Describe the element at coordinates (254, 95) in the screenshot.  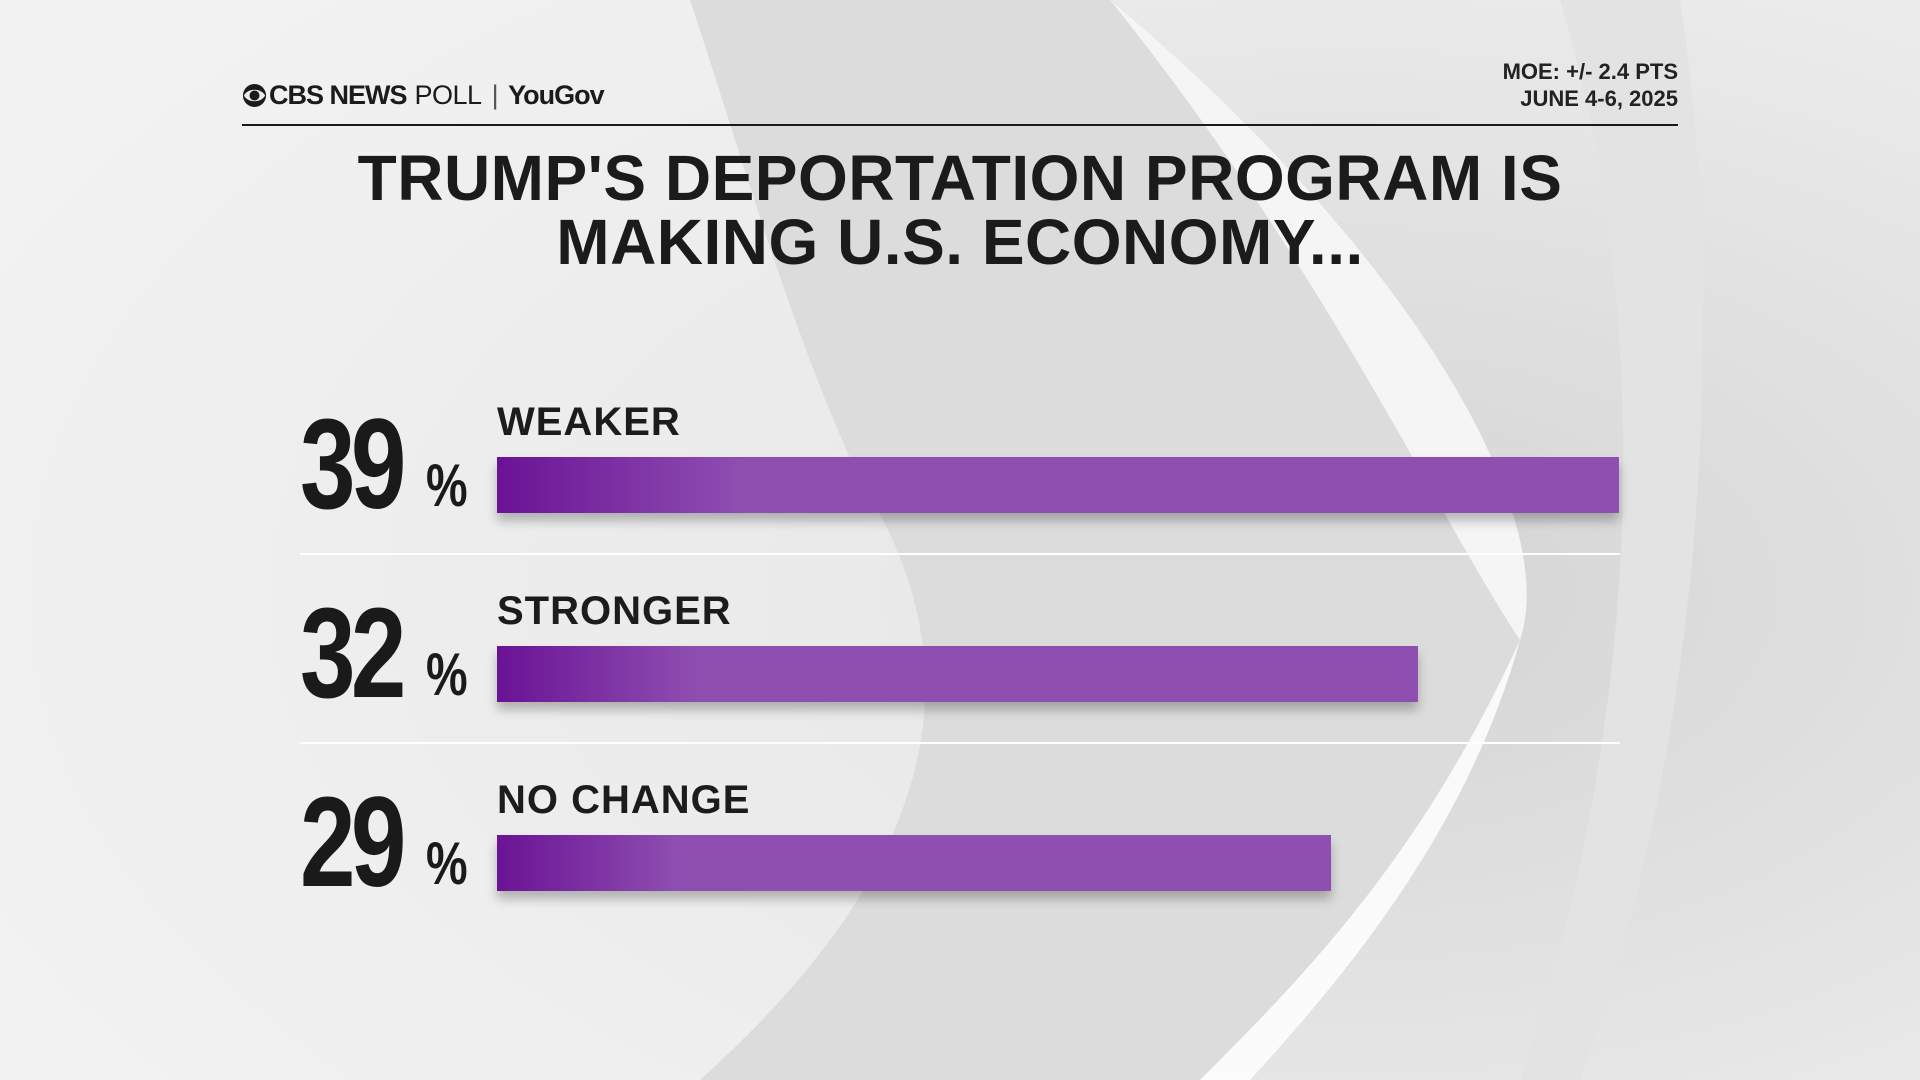
I see `cbs-eye-icon` at that location.